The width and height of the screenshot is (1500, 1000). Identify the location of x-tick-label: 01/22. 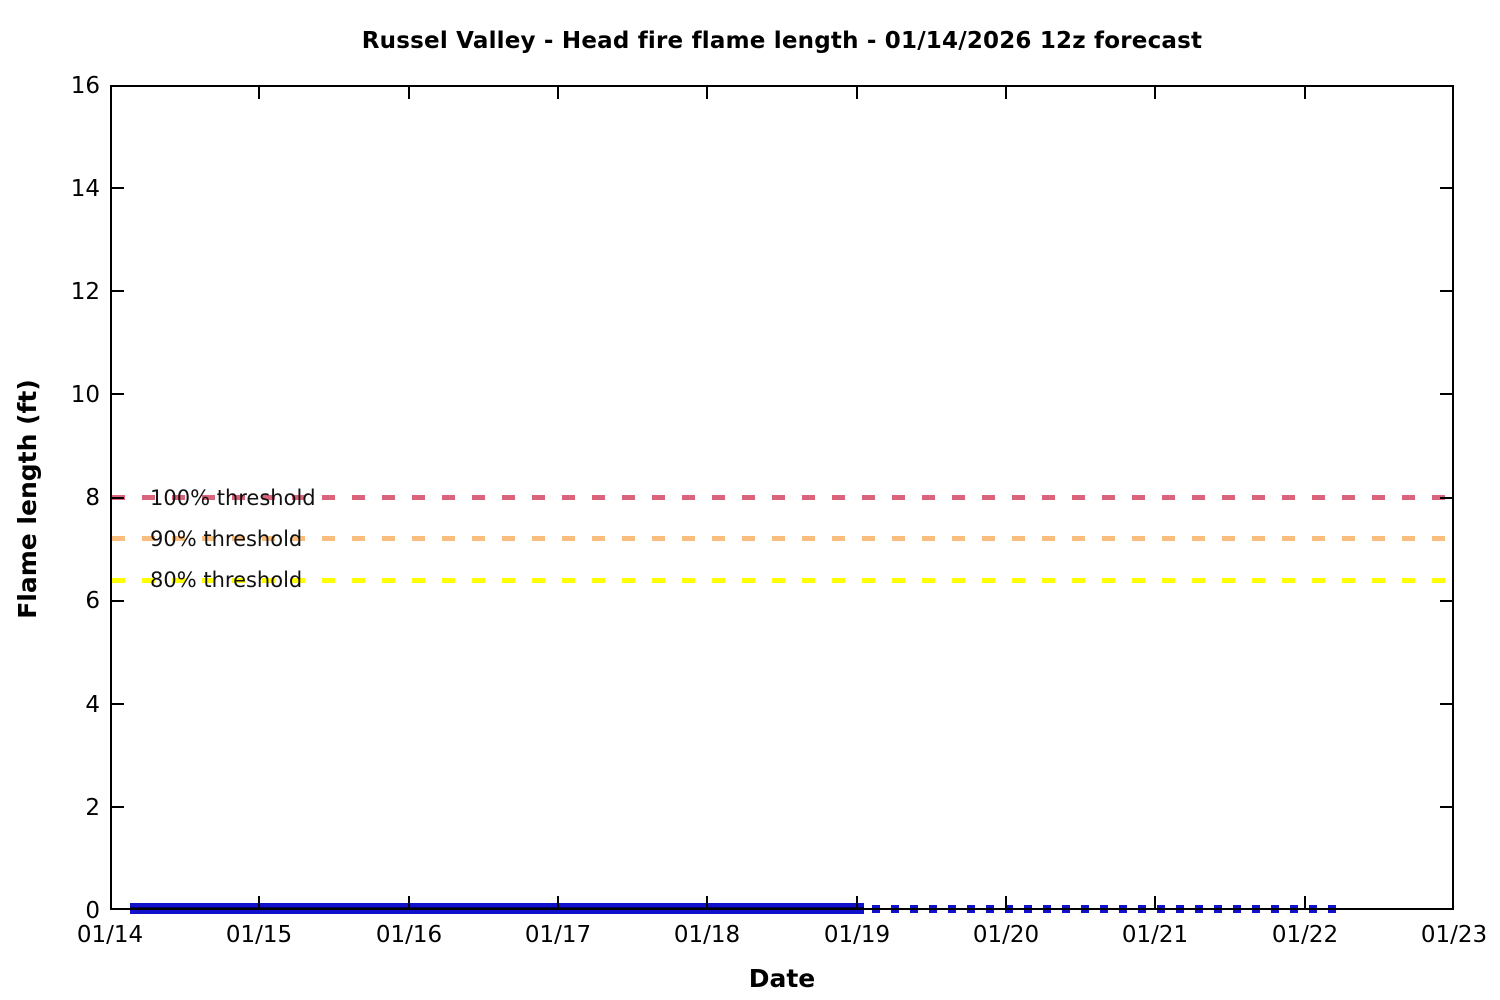
(1305, 935).